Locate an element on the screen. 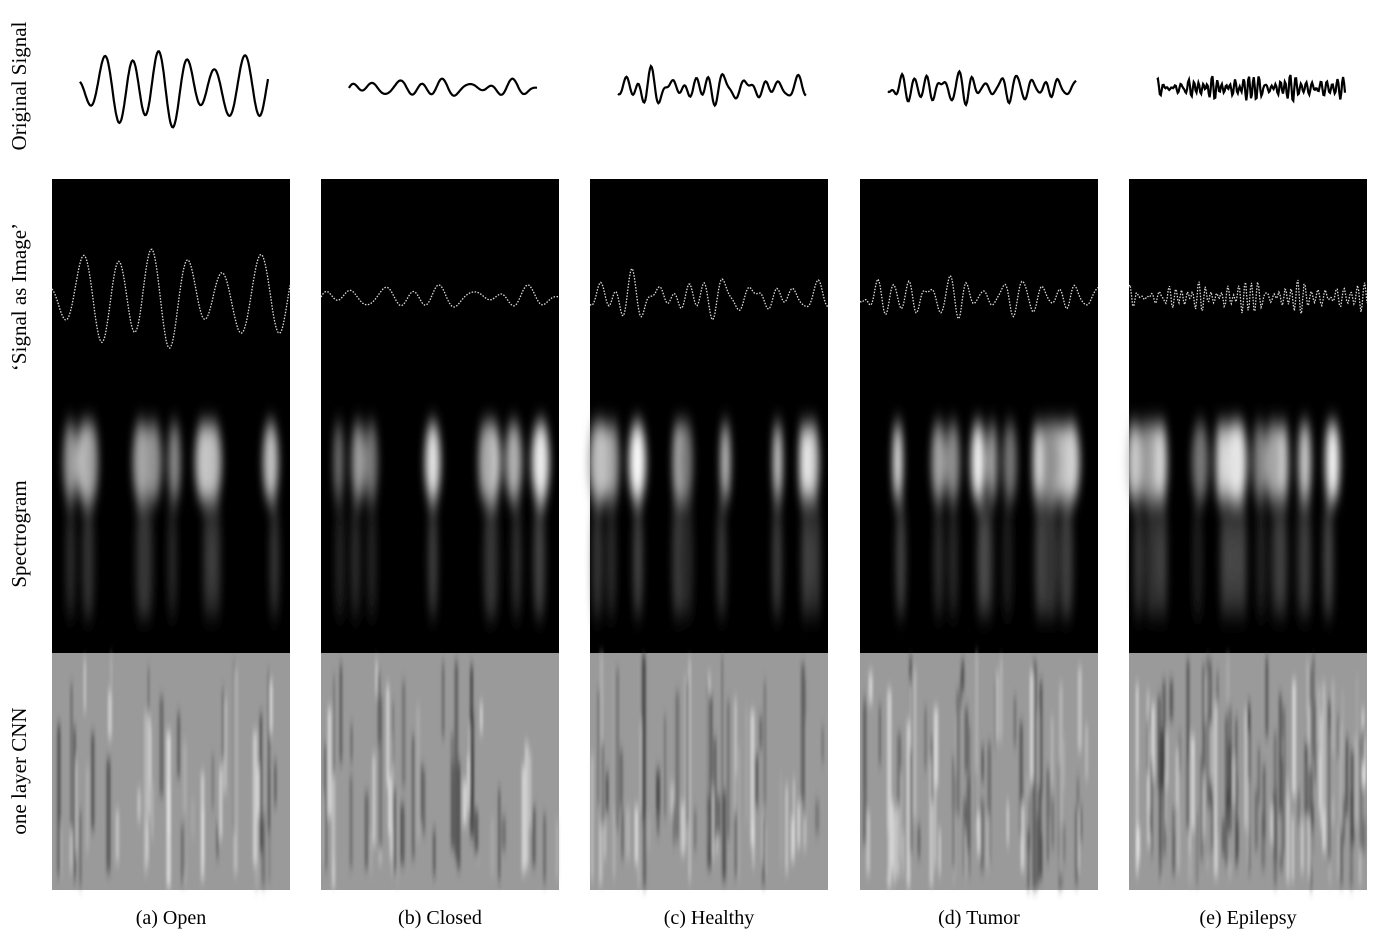  row-label: one layer CNN is located at coordinates (19, 770).